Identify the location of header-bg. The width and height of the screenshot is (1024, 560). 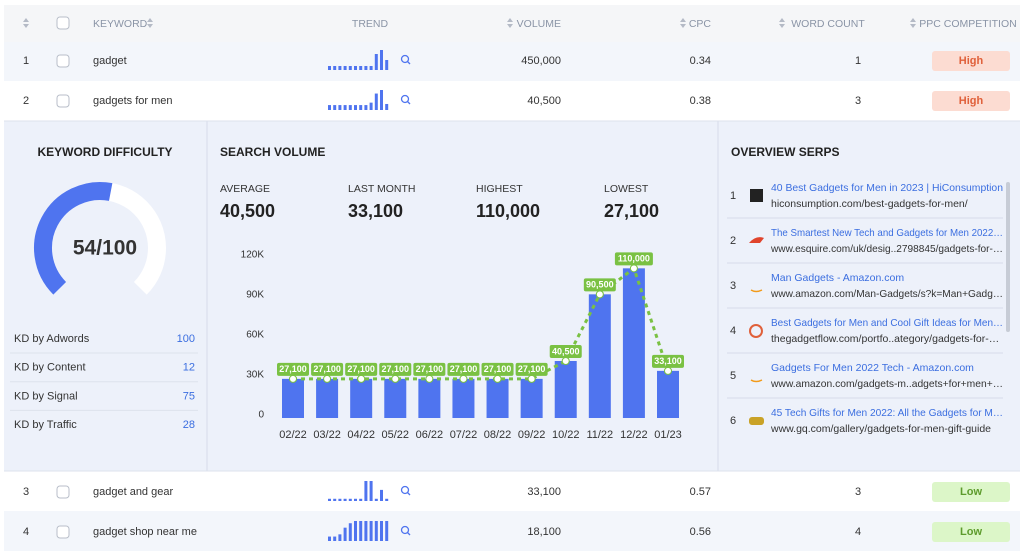
(512, 23).